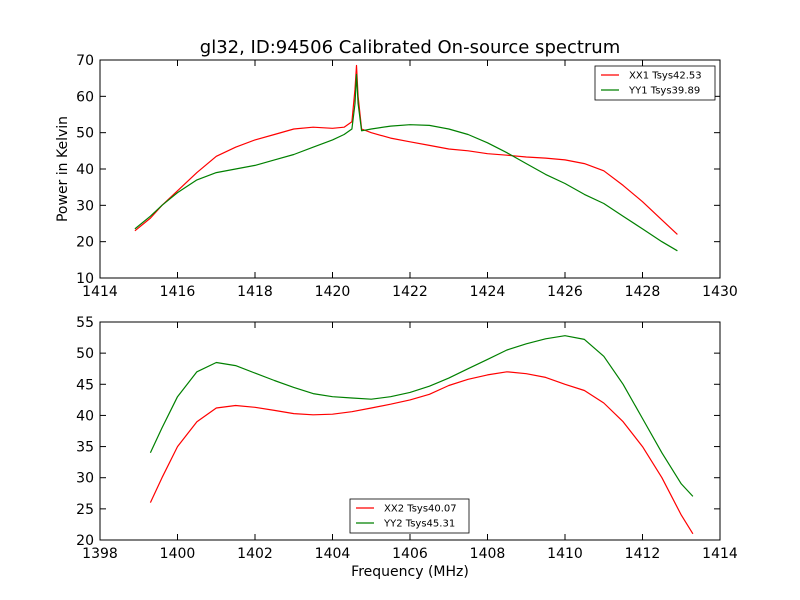 The width and height of the screenshot is (800, 600). What do you see at coordinates (419, 524) in the screenshot?
I see `legend-label: YY2 Tsys45.31` at bounding box center [419, 524].